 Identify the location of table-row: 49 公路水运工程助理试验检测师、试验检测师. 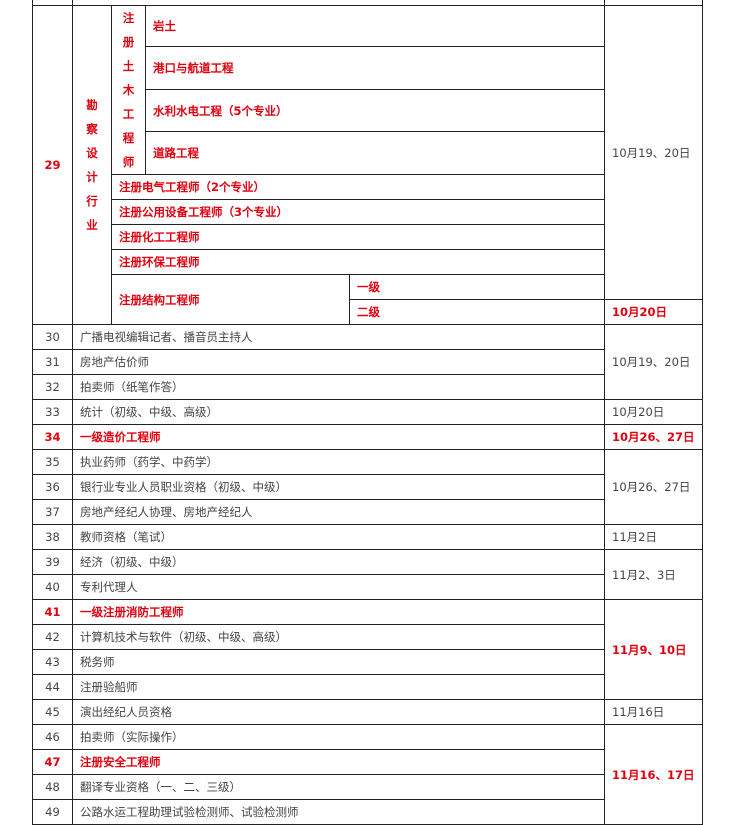
(367, 812).